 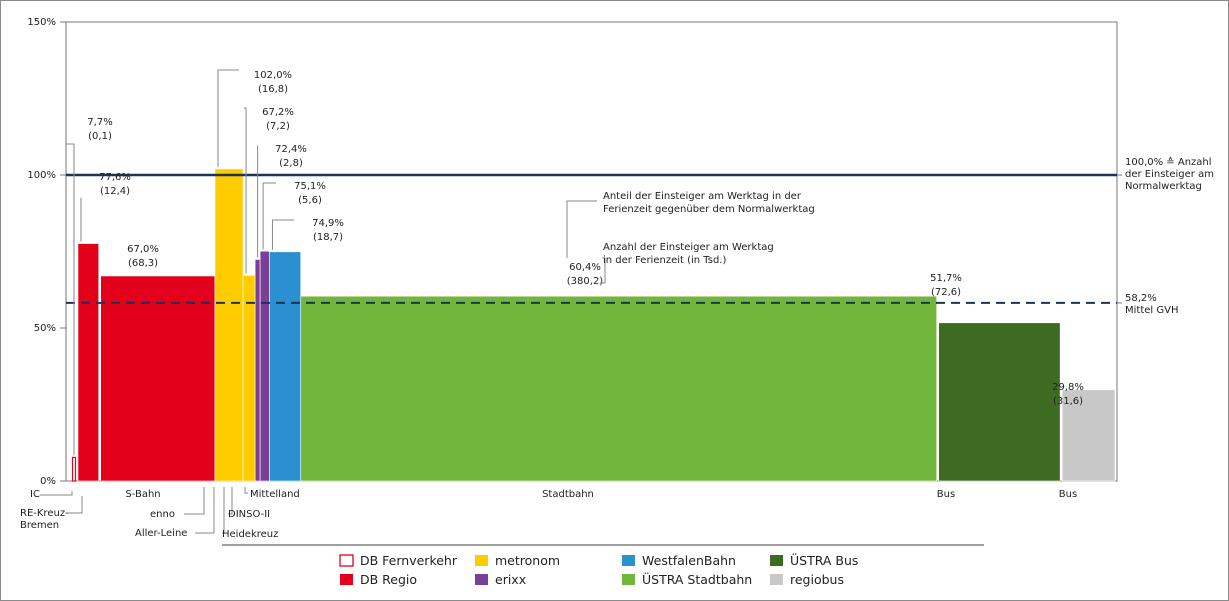 I want to click on leader-ic, so click(x=70, y=299).